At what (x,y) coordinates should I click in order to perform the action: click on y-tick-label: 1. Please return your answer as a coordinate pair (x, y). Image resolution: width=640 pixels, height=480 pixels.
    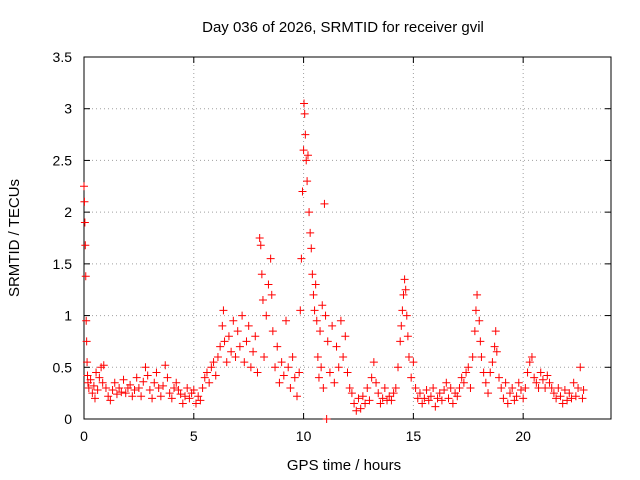
    Looking at the image, I should click on (68, 316).